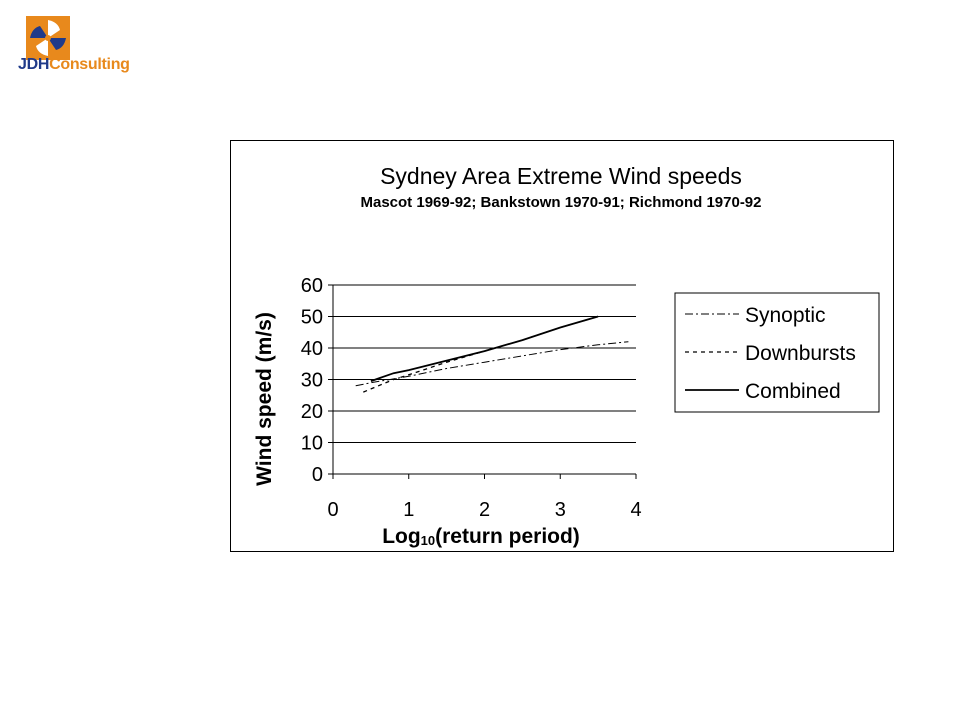 This screenshot has height=720, width=960. I want to click on x-tick-label-0: 0, so click(332, 510).